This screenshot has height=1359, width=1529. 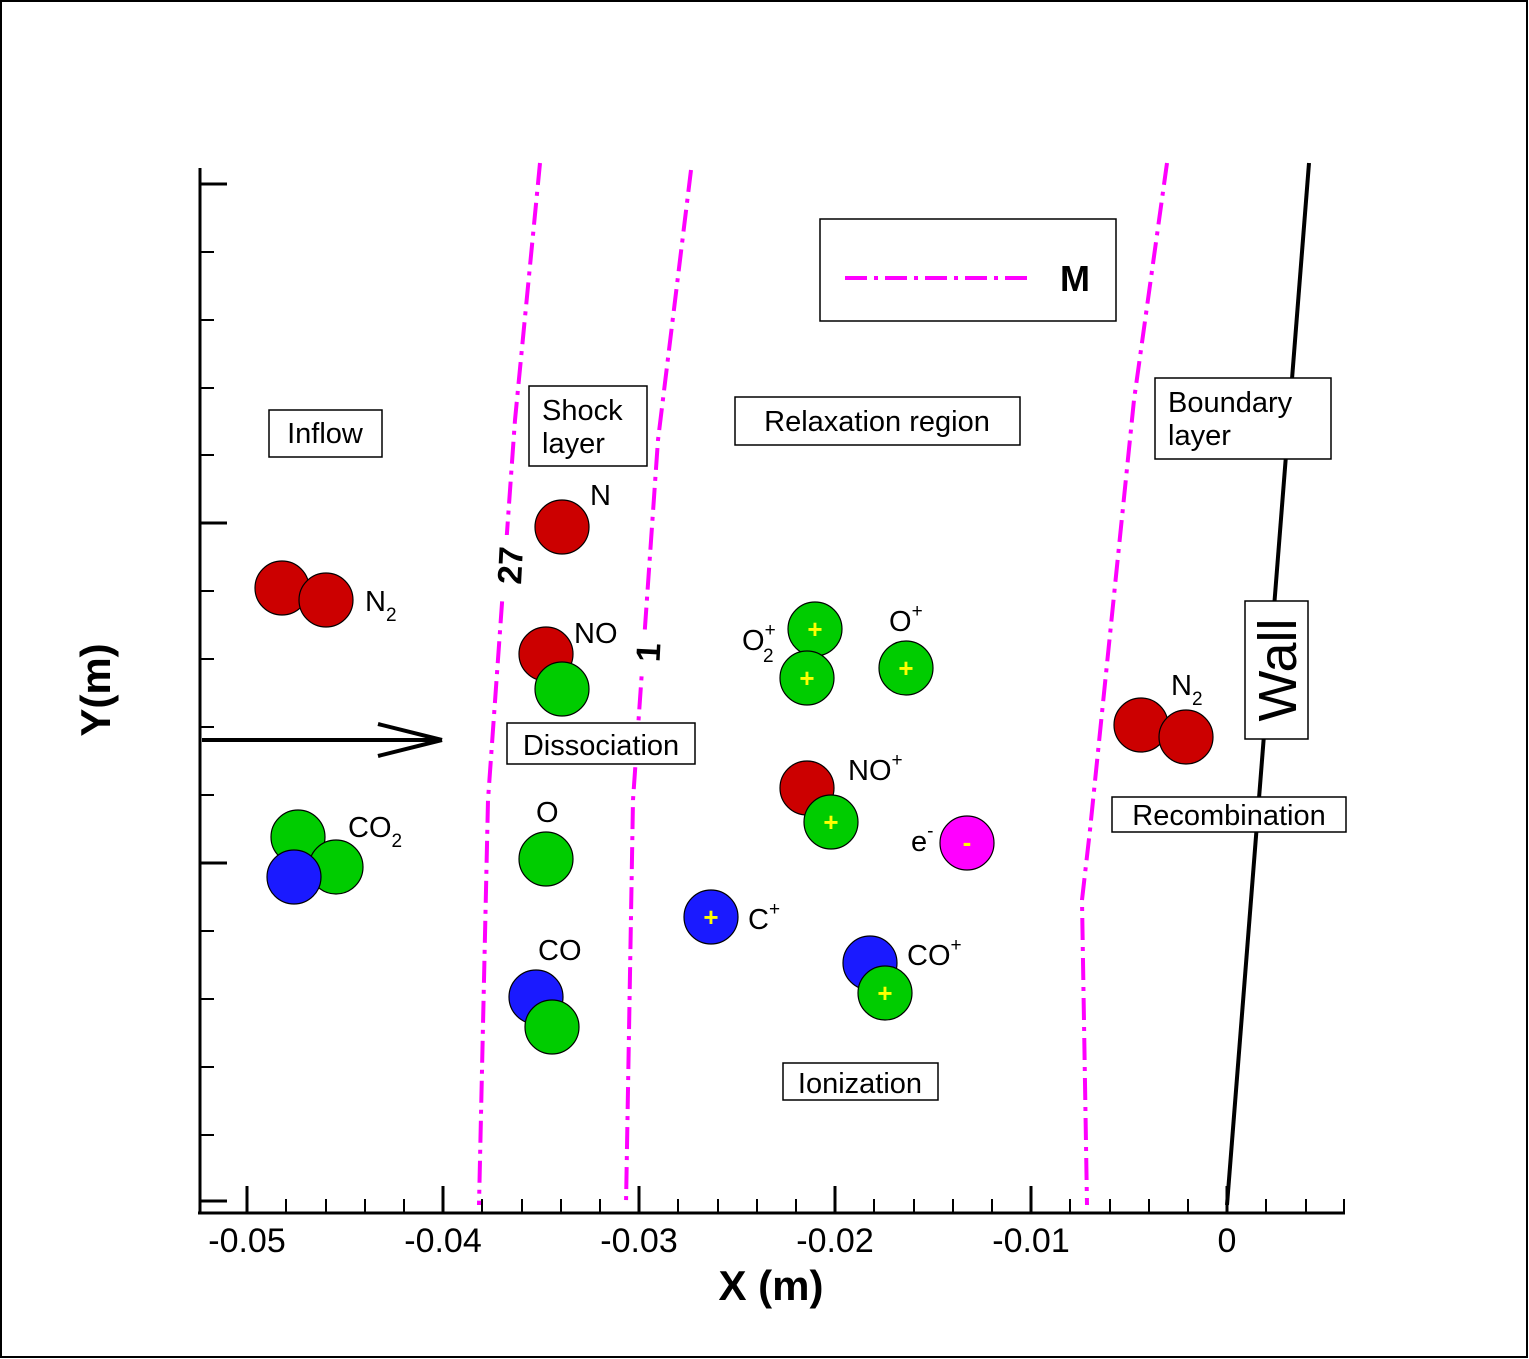 I want to click on wall-label: Wall, so click(x=1278, y=670).